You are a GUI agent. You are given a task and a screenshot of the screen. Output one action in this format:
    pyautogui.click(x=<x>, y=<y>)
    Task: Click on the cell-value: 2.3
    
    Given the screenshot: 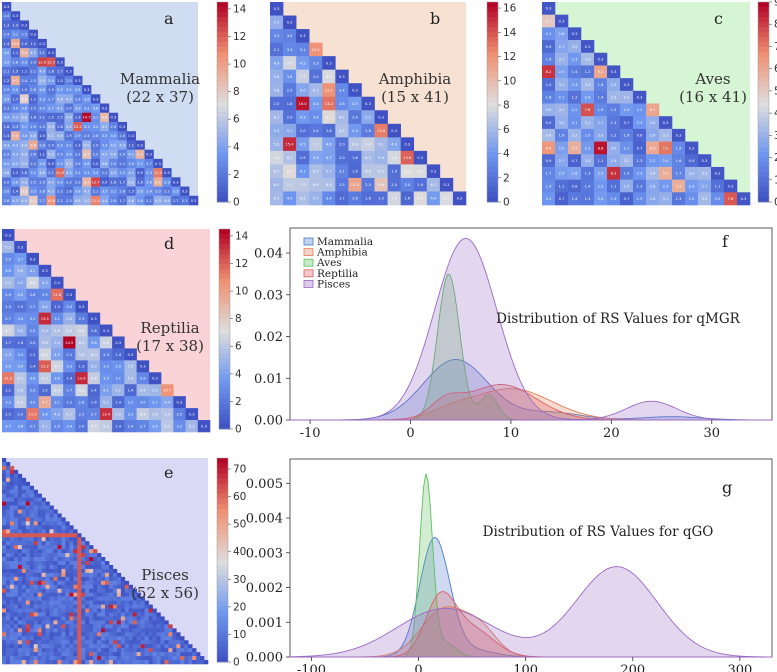 What is the action you would take?
    pyautogui.click(x=575, y=59)
    